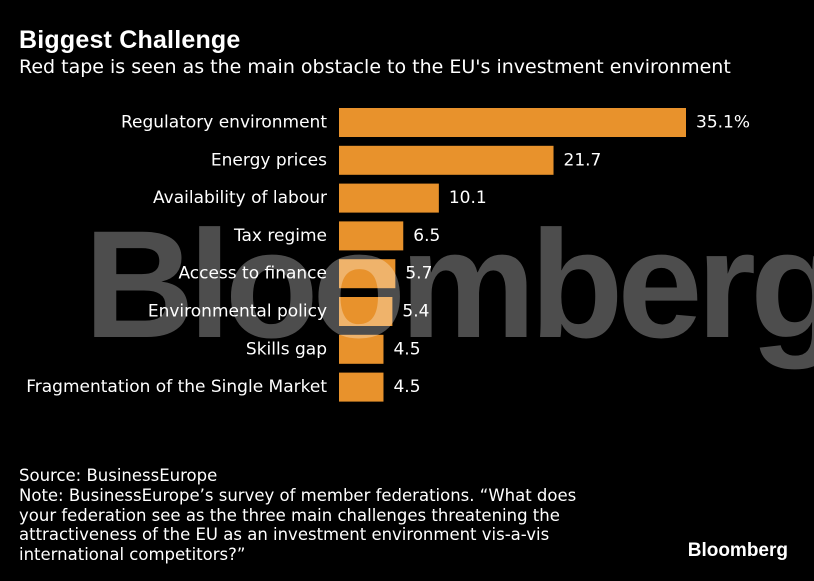 The height and width of the screenshot is (581, 814). I want to click on brand-logo: Bloomberg, so click(737, 550).